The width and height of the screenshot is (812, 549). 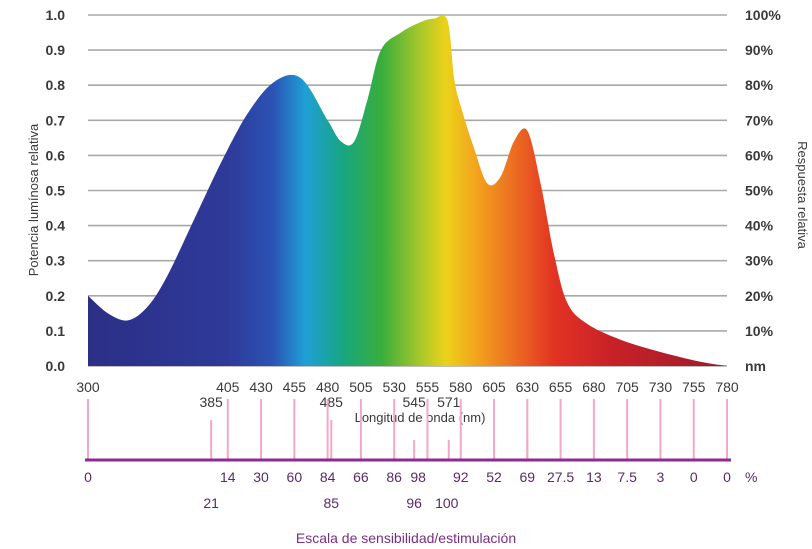 What do you see at coordinates (661, 477) in the screenshot?
I see `scale-value: 3` at bounding box center [661, 477].